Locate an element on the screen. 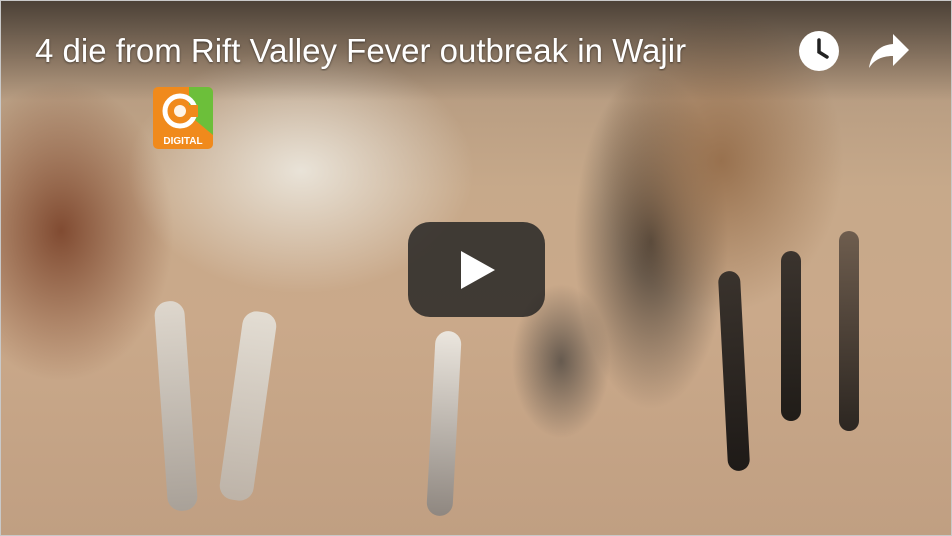 The image size is (952, 536). share-button is located at coordinates (889, 51).